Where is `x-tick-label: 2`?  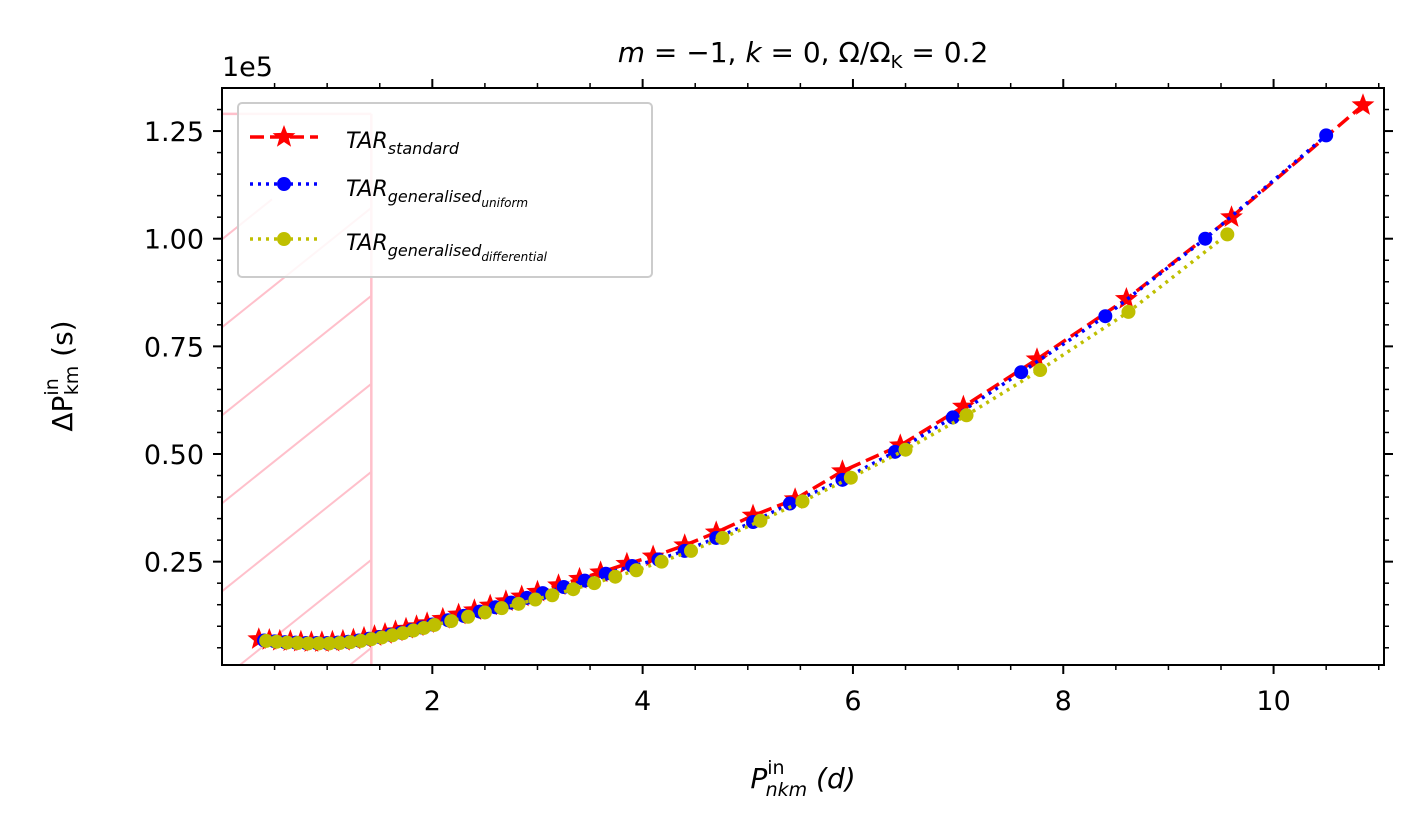
x-tick-label: 2 is located at coordinates (432, 701).